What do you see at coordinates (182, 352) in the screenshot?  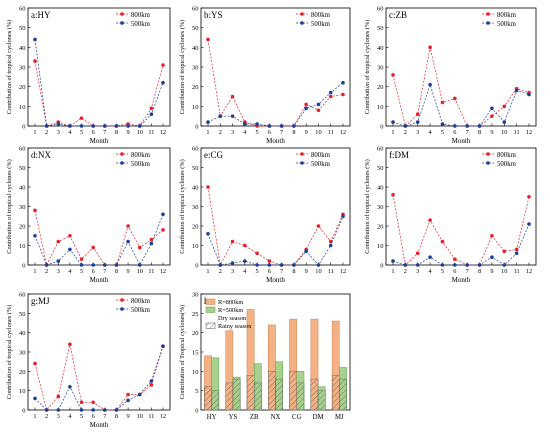 I see `y-axis-label: Contribution of Tropical cyclones(%)` at bounding box center [182, 352].